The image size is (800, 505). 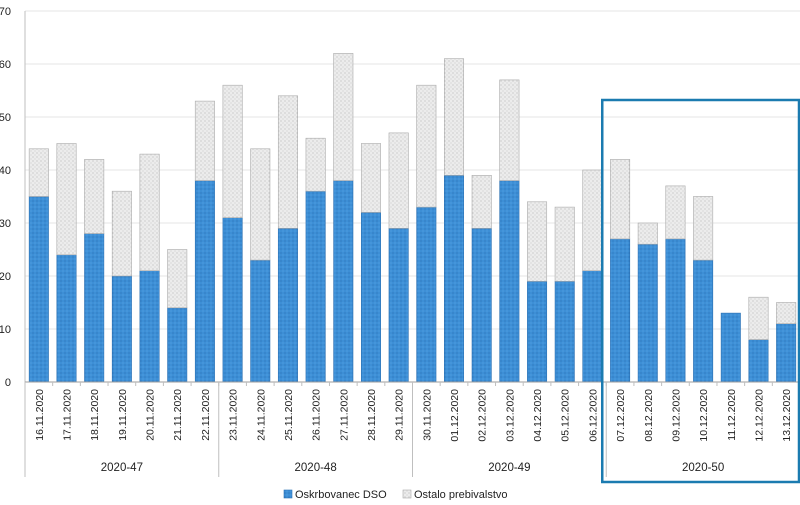 I want to click on y-tick-label: 10, so click(x=5, y=330).